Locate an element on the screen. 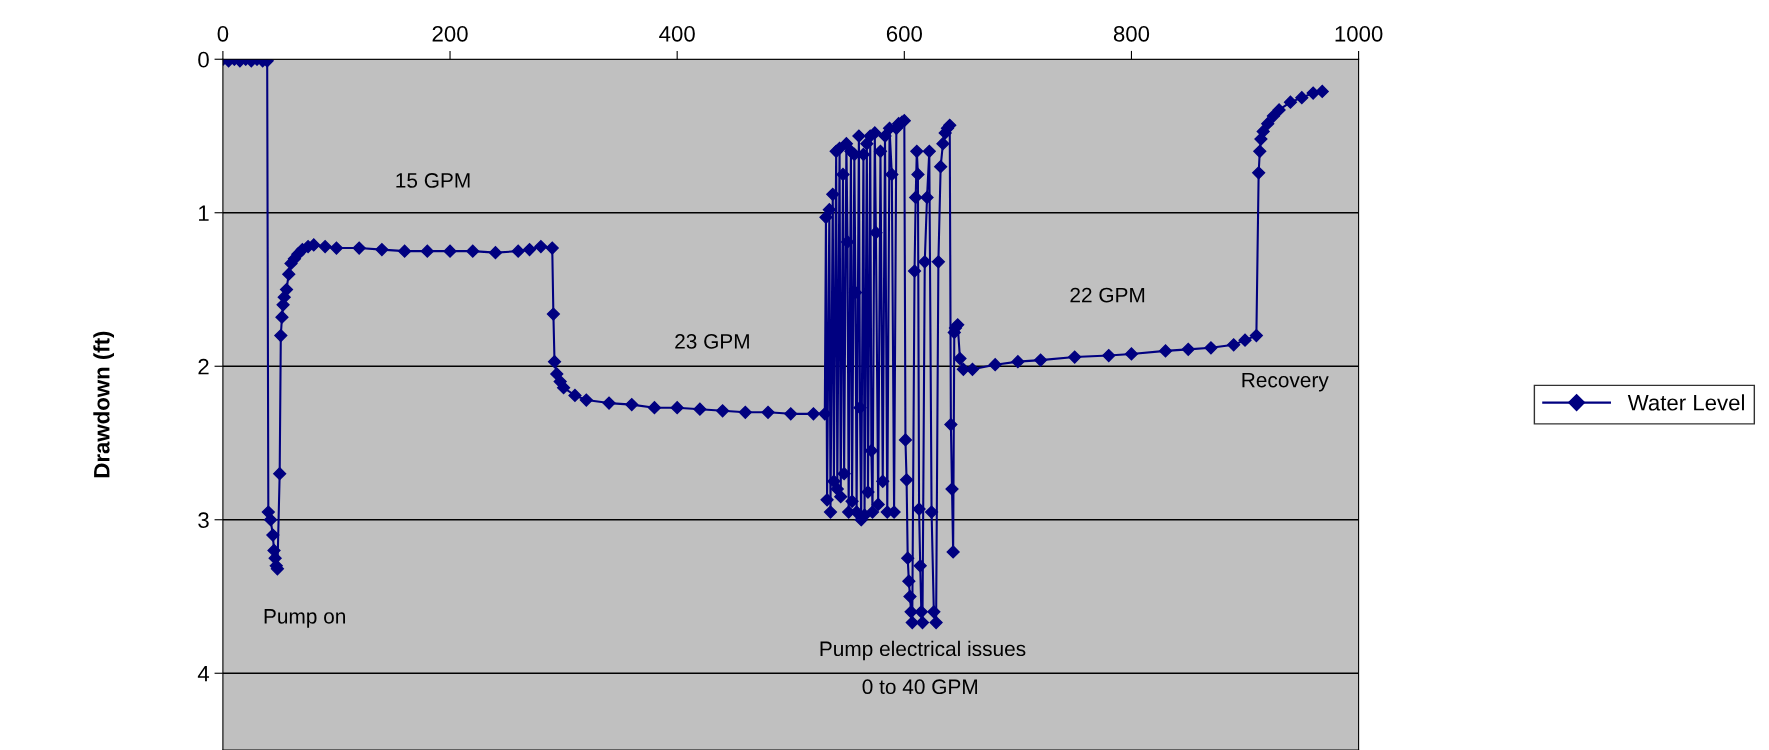  annotation: 15 GPM is located at coordinates (433, 180).